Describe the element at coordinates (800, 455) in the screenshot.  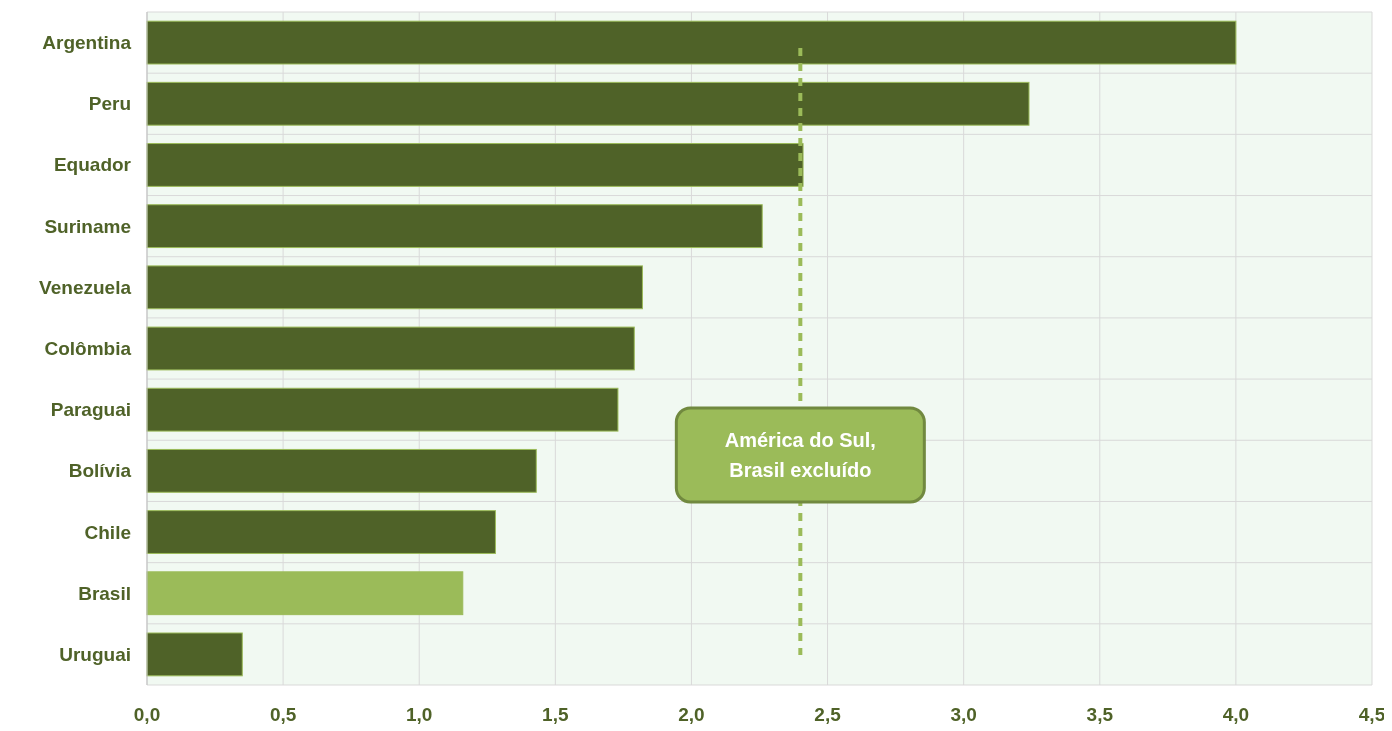
I see `ref-line-label: América do Sul, Brasil excluído` at that location.